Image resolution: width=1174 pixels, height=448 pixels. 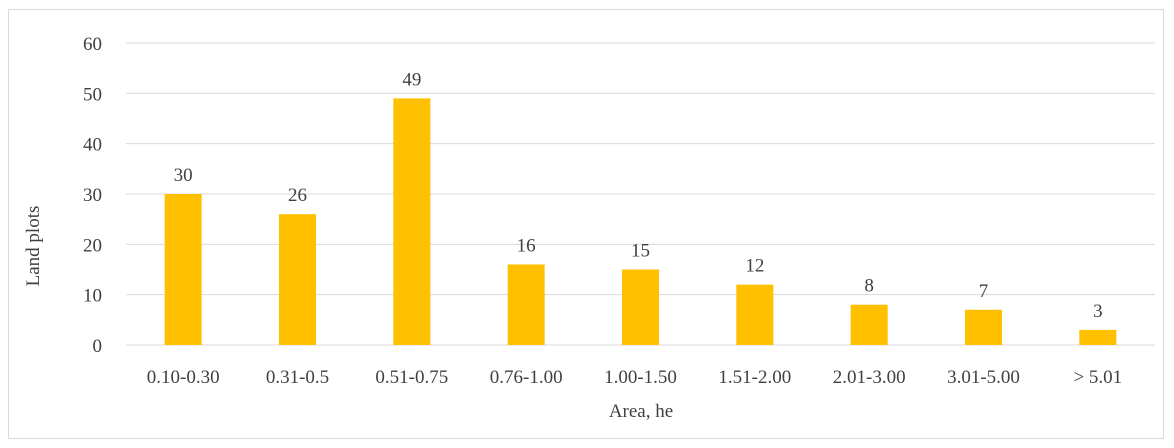 I want to click on x-axis-title: Area, he, so click(x=641, y=411).